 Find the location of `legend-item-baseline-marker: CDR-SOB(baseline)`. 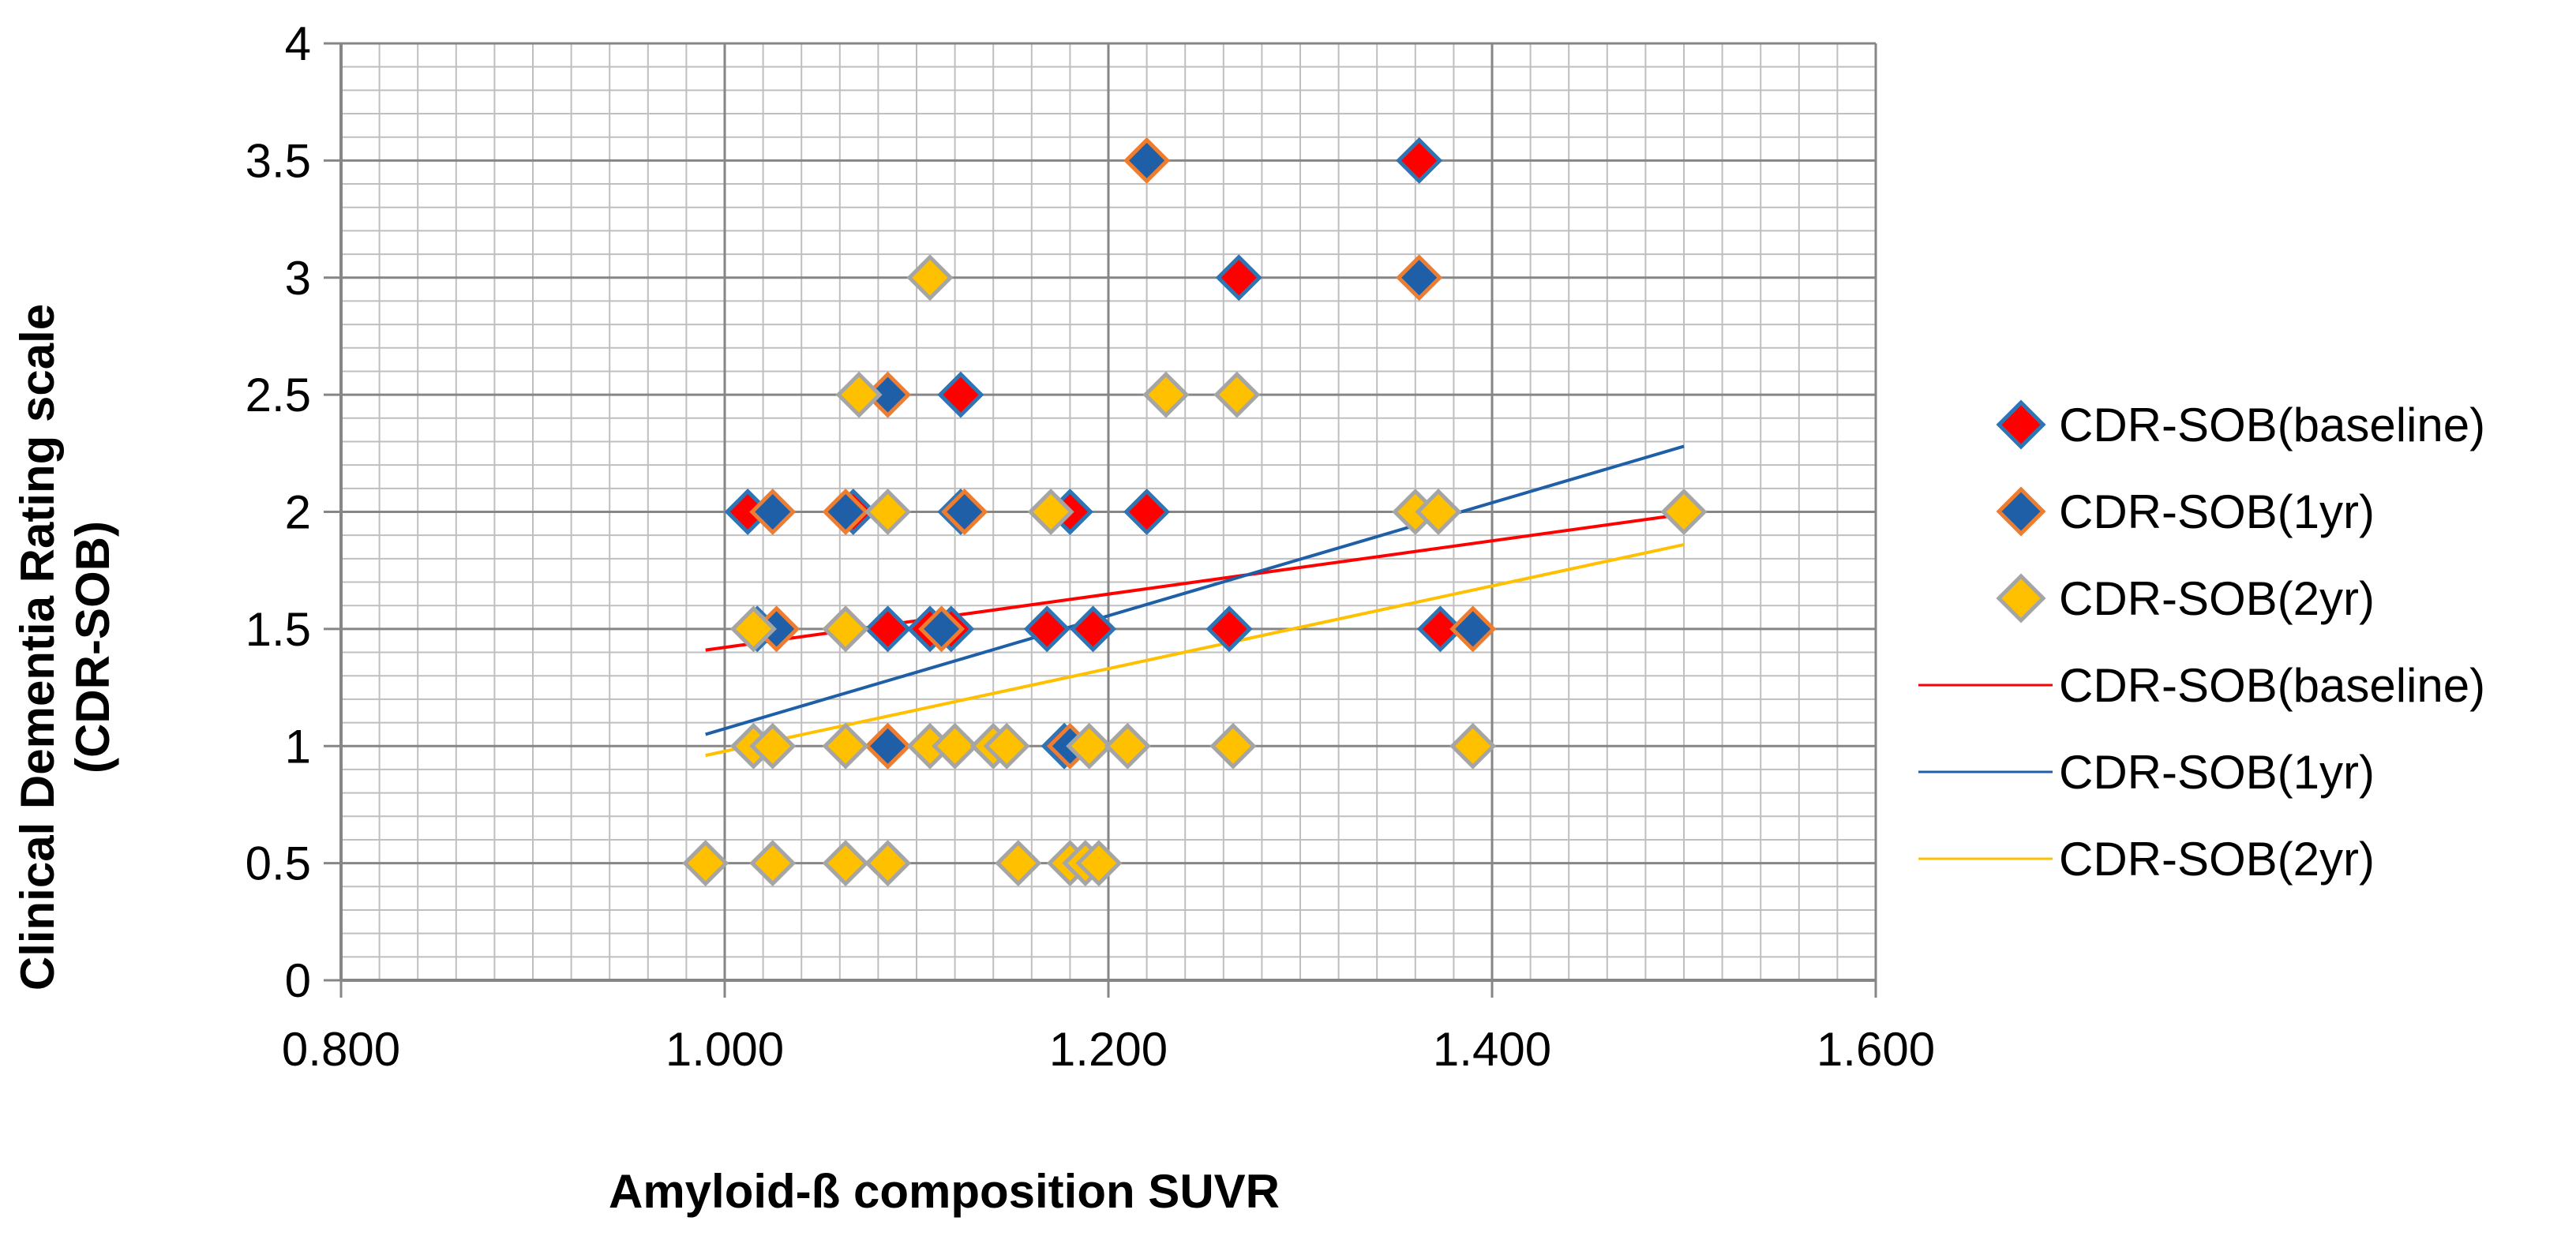

legend-item-baseline-marker: CDR-SOB(baseline) is located at coordinates (2240, 425).